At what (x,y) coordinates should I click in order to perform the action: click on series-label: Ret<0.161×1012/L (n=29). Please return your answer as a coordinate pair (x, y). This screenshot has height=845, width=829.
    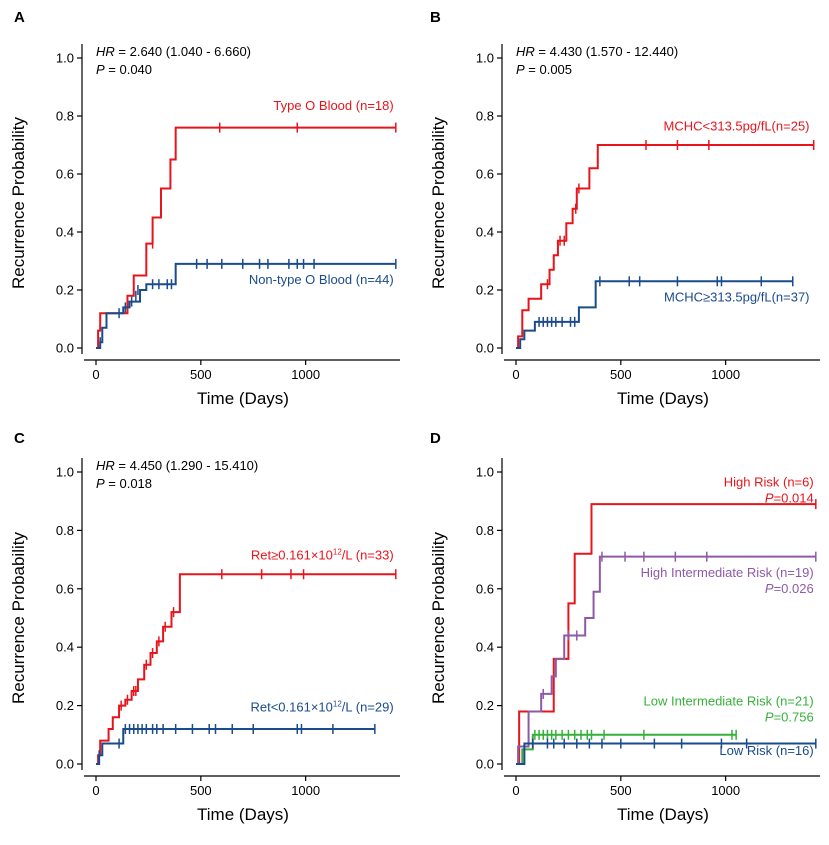
    Looking at the image, I should click on (321, 706).